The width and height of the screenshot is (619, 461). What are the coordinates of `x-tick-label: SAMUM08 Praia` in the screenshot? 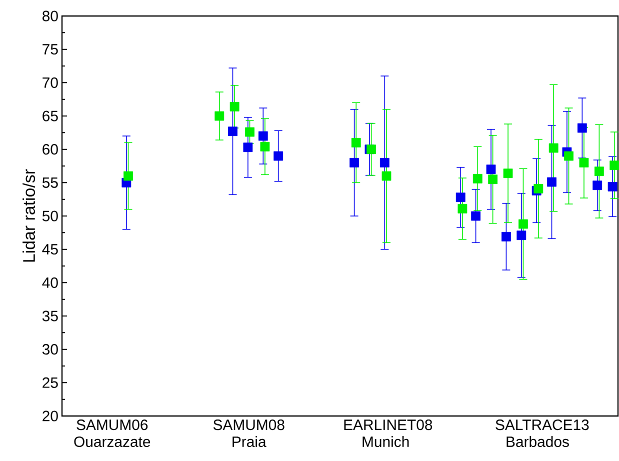 It's located at (248, 434).